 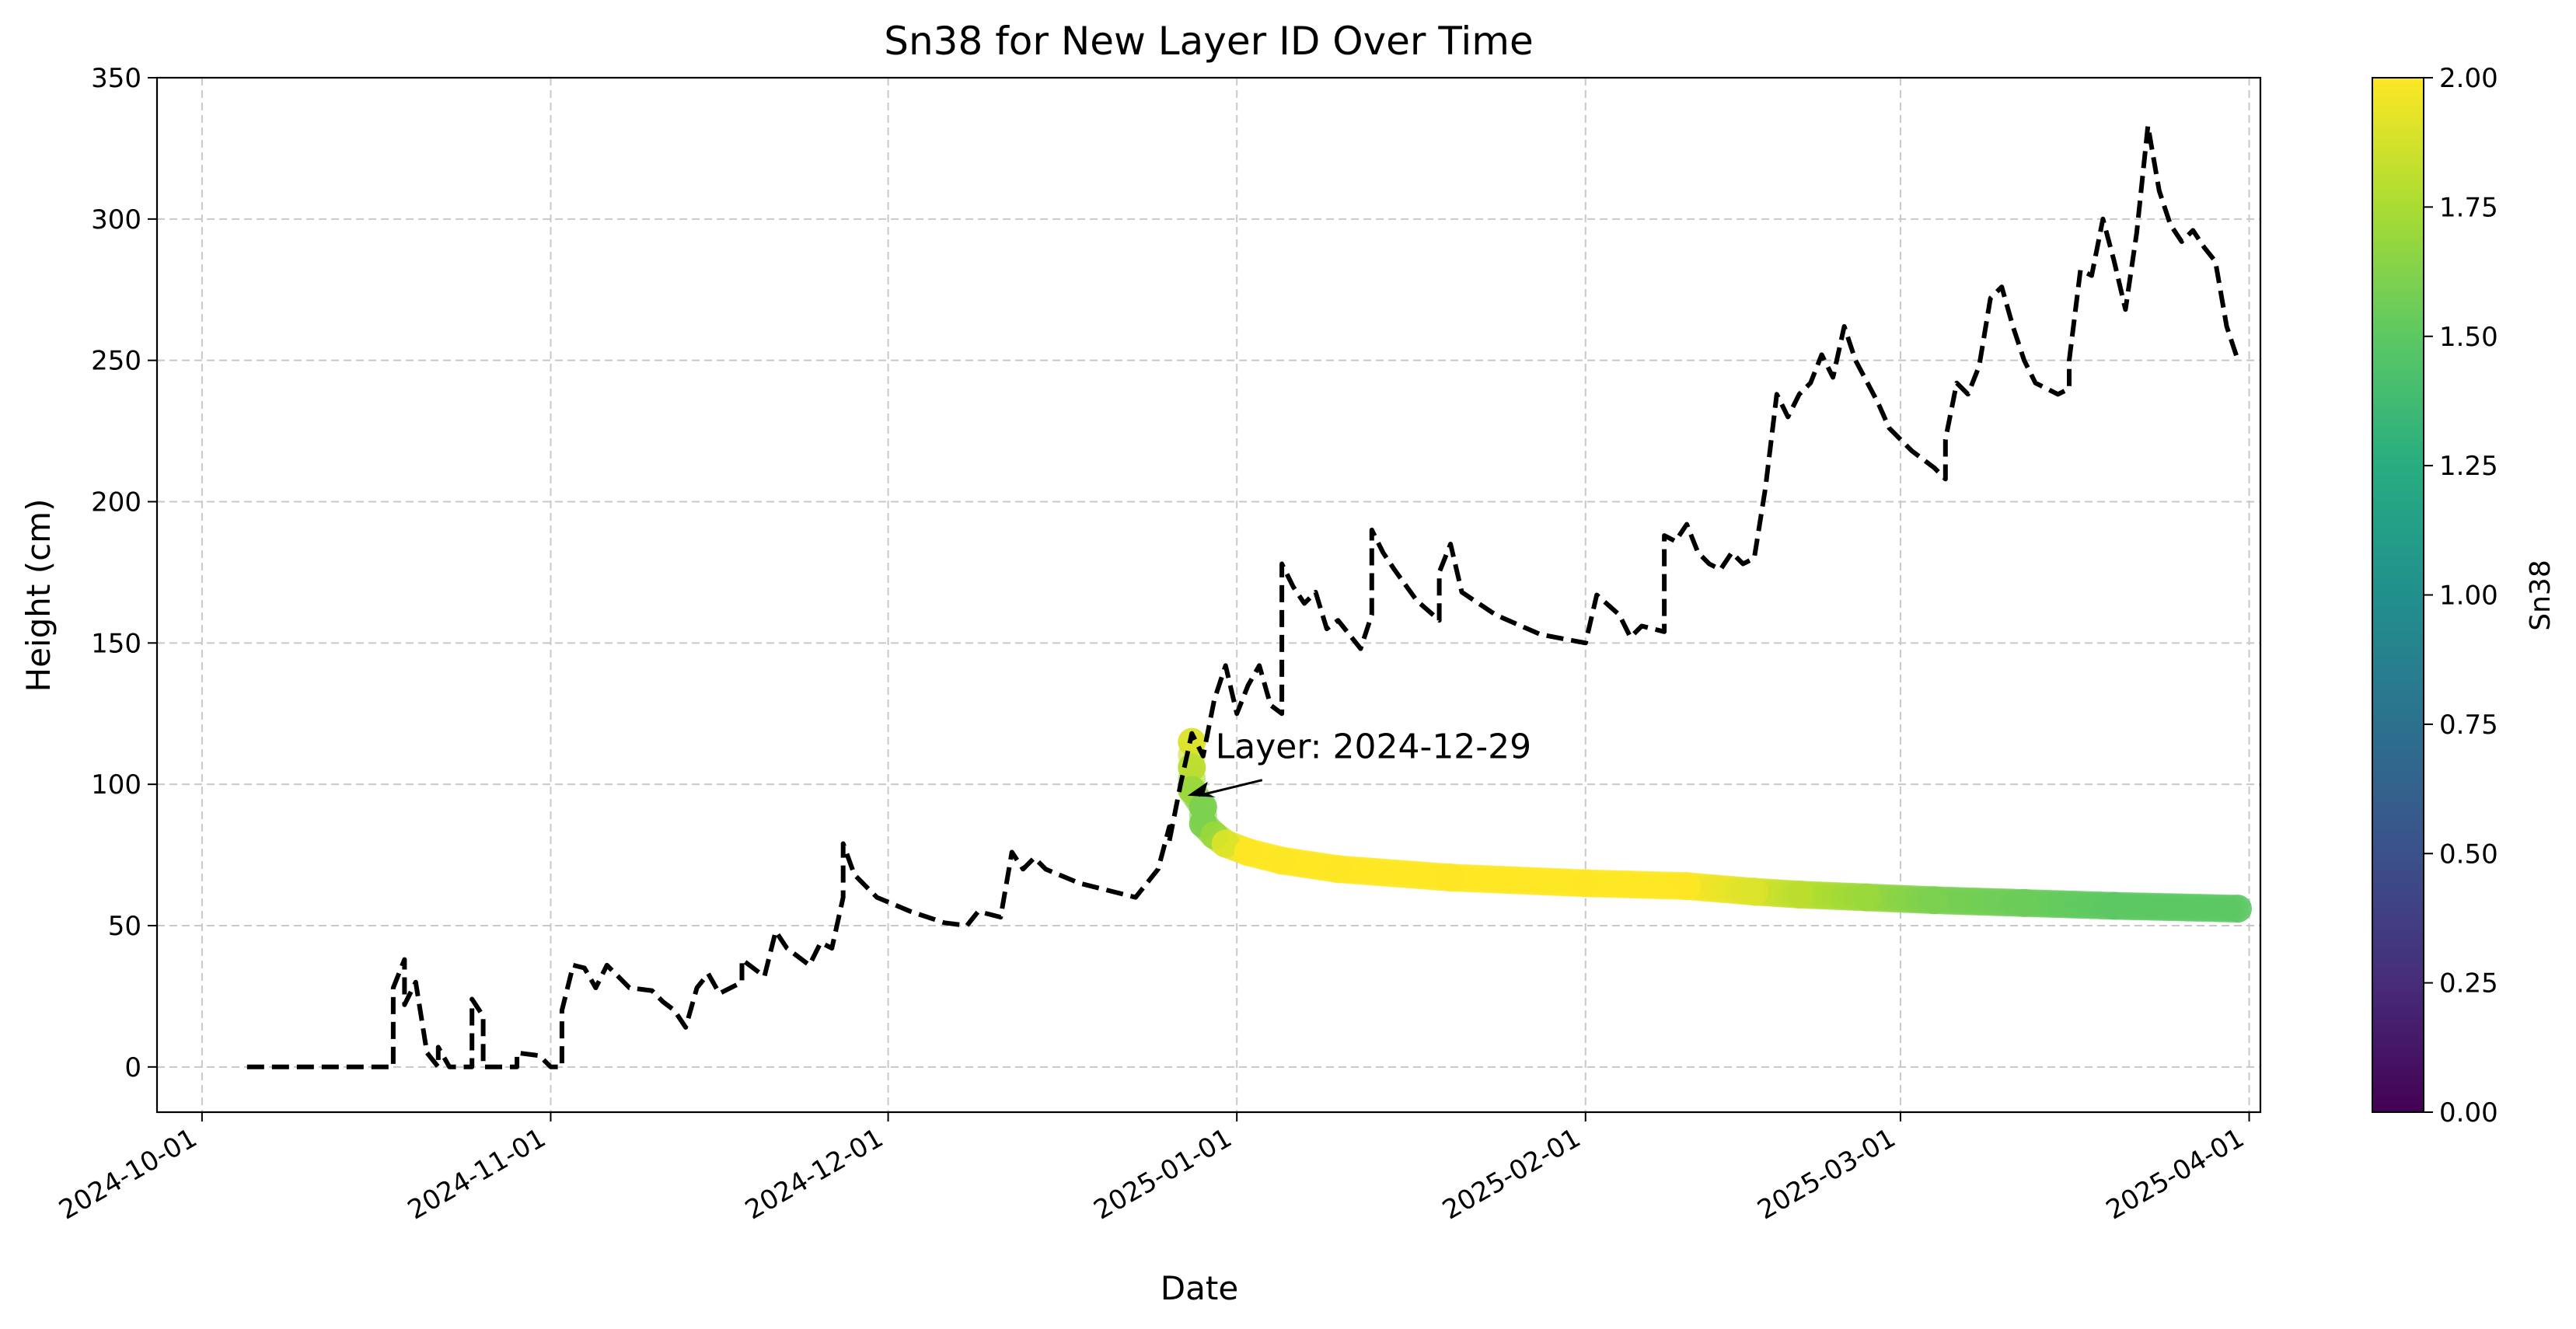 What do you see at coordinates (128, 1174) in the screenshot?
I see `x-tick-label: 2024-10-01` at bounding box center [128, 1174].